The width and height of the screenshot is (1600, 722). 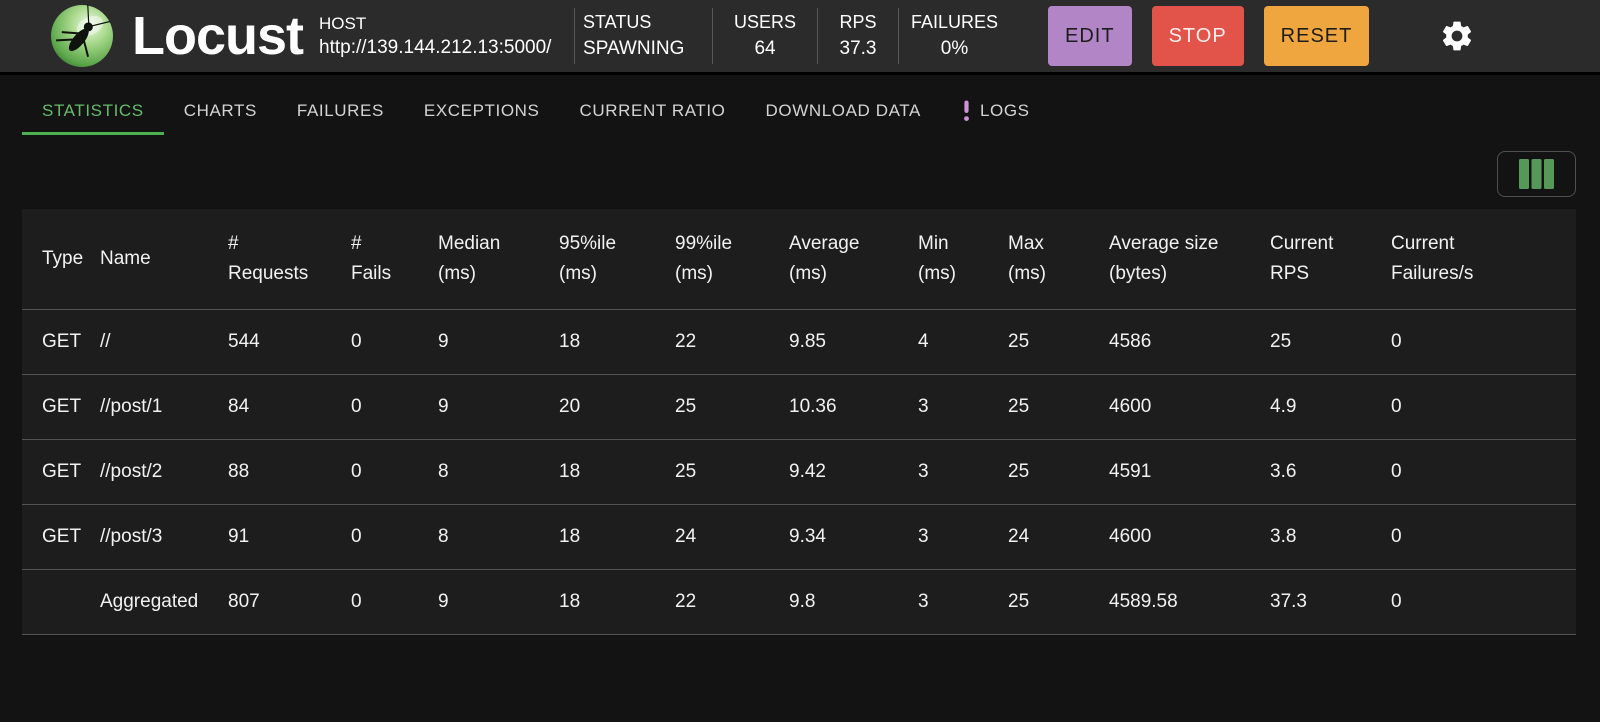 I want to click on reset-button: RESET, so click(x=1316, y=36).